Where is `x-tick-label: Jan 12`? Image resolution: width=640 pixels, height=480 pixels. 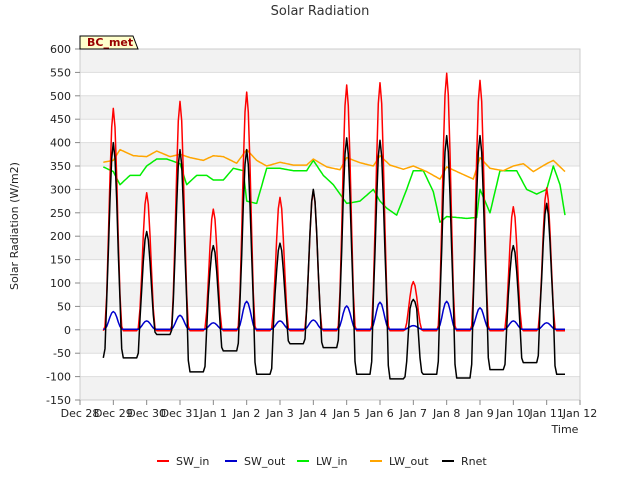
x-tick-label: Jan 12 is located at coordinates (579, 413).